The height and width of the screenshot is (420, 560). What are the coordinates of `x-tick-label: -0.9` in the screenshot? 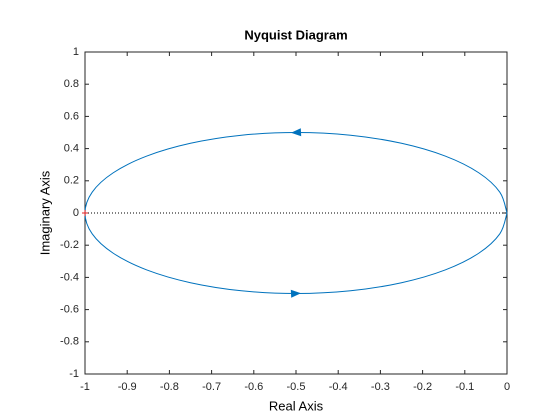 It's located at (127, 387).